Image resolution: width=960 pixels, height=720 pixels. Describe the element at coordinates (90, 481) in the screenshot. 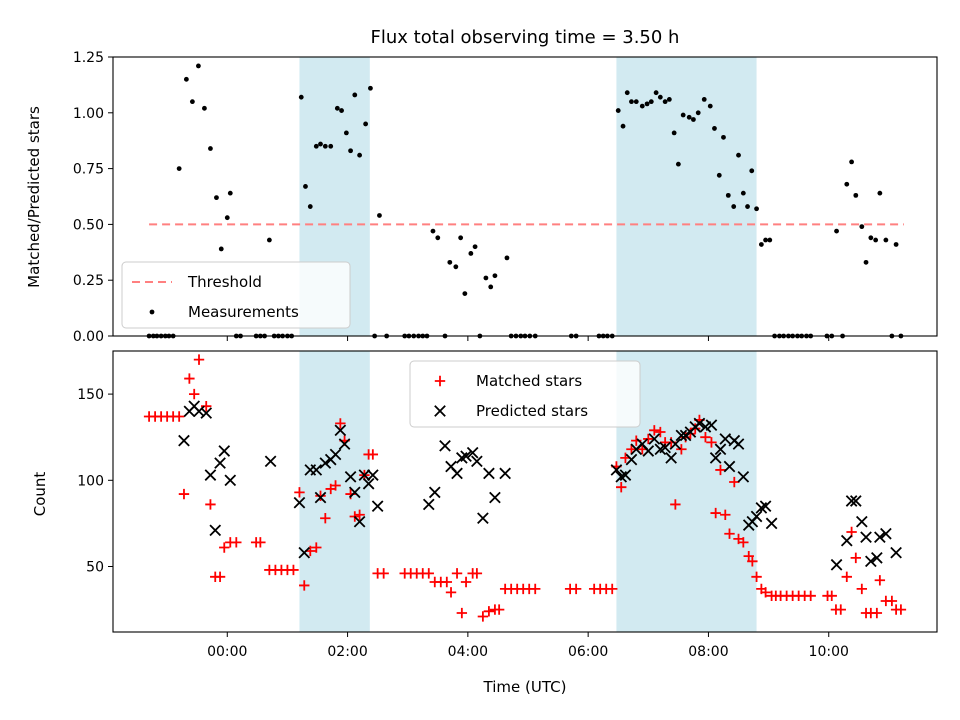

I see `y-tick-label: 100` at that location.